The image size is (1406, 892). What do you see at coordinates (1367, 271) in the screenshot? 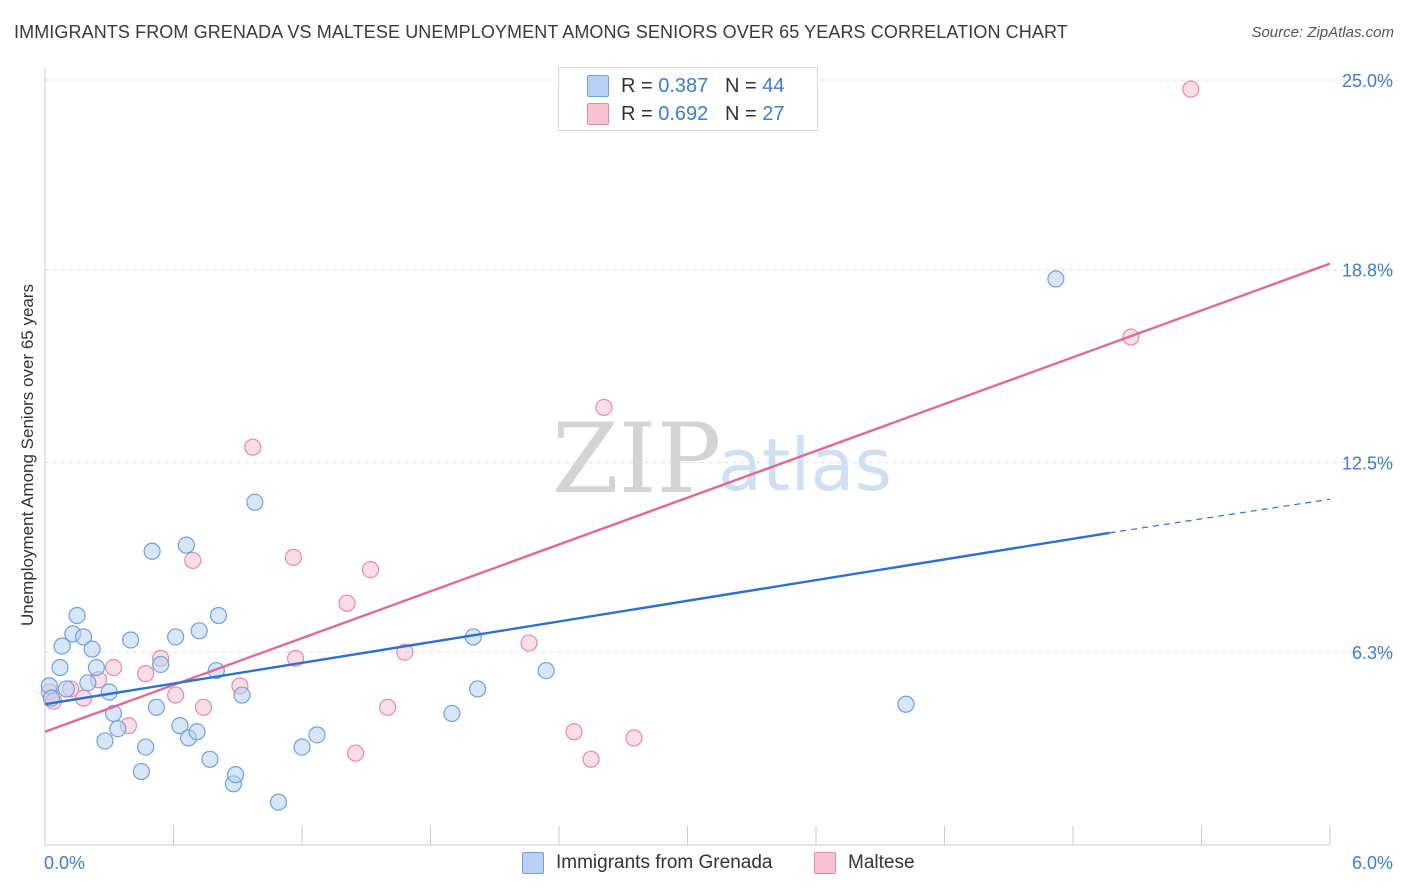
I see `y-tick-label: 18.8%` at bounding box center [1367, 271].